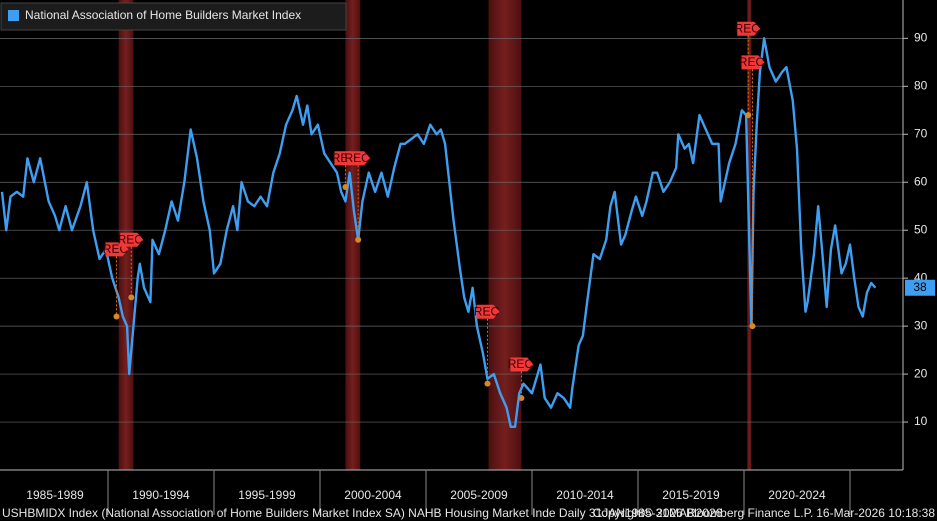 The width and height of the screenshot is (937, 521). Describe the element at coordinates (875, 513) in the screenshot. I see `footer-right: 16-Mar-2026 10:18:38` at that location.